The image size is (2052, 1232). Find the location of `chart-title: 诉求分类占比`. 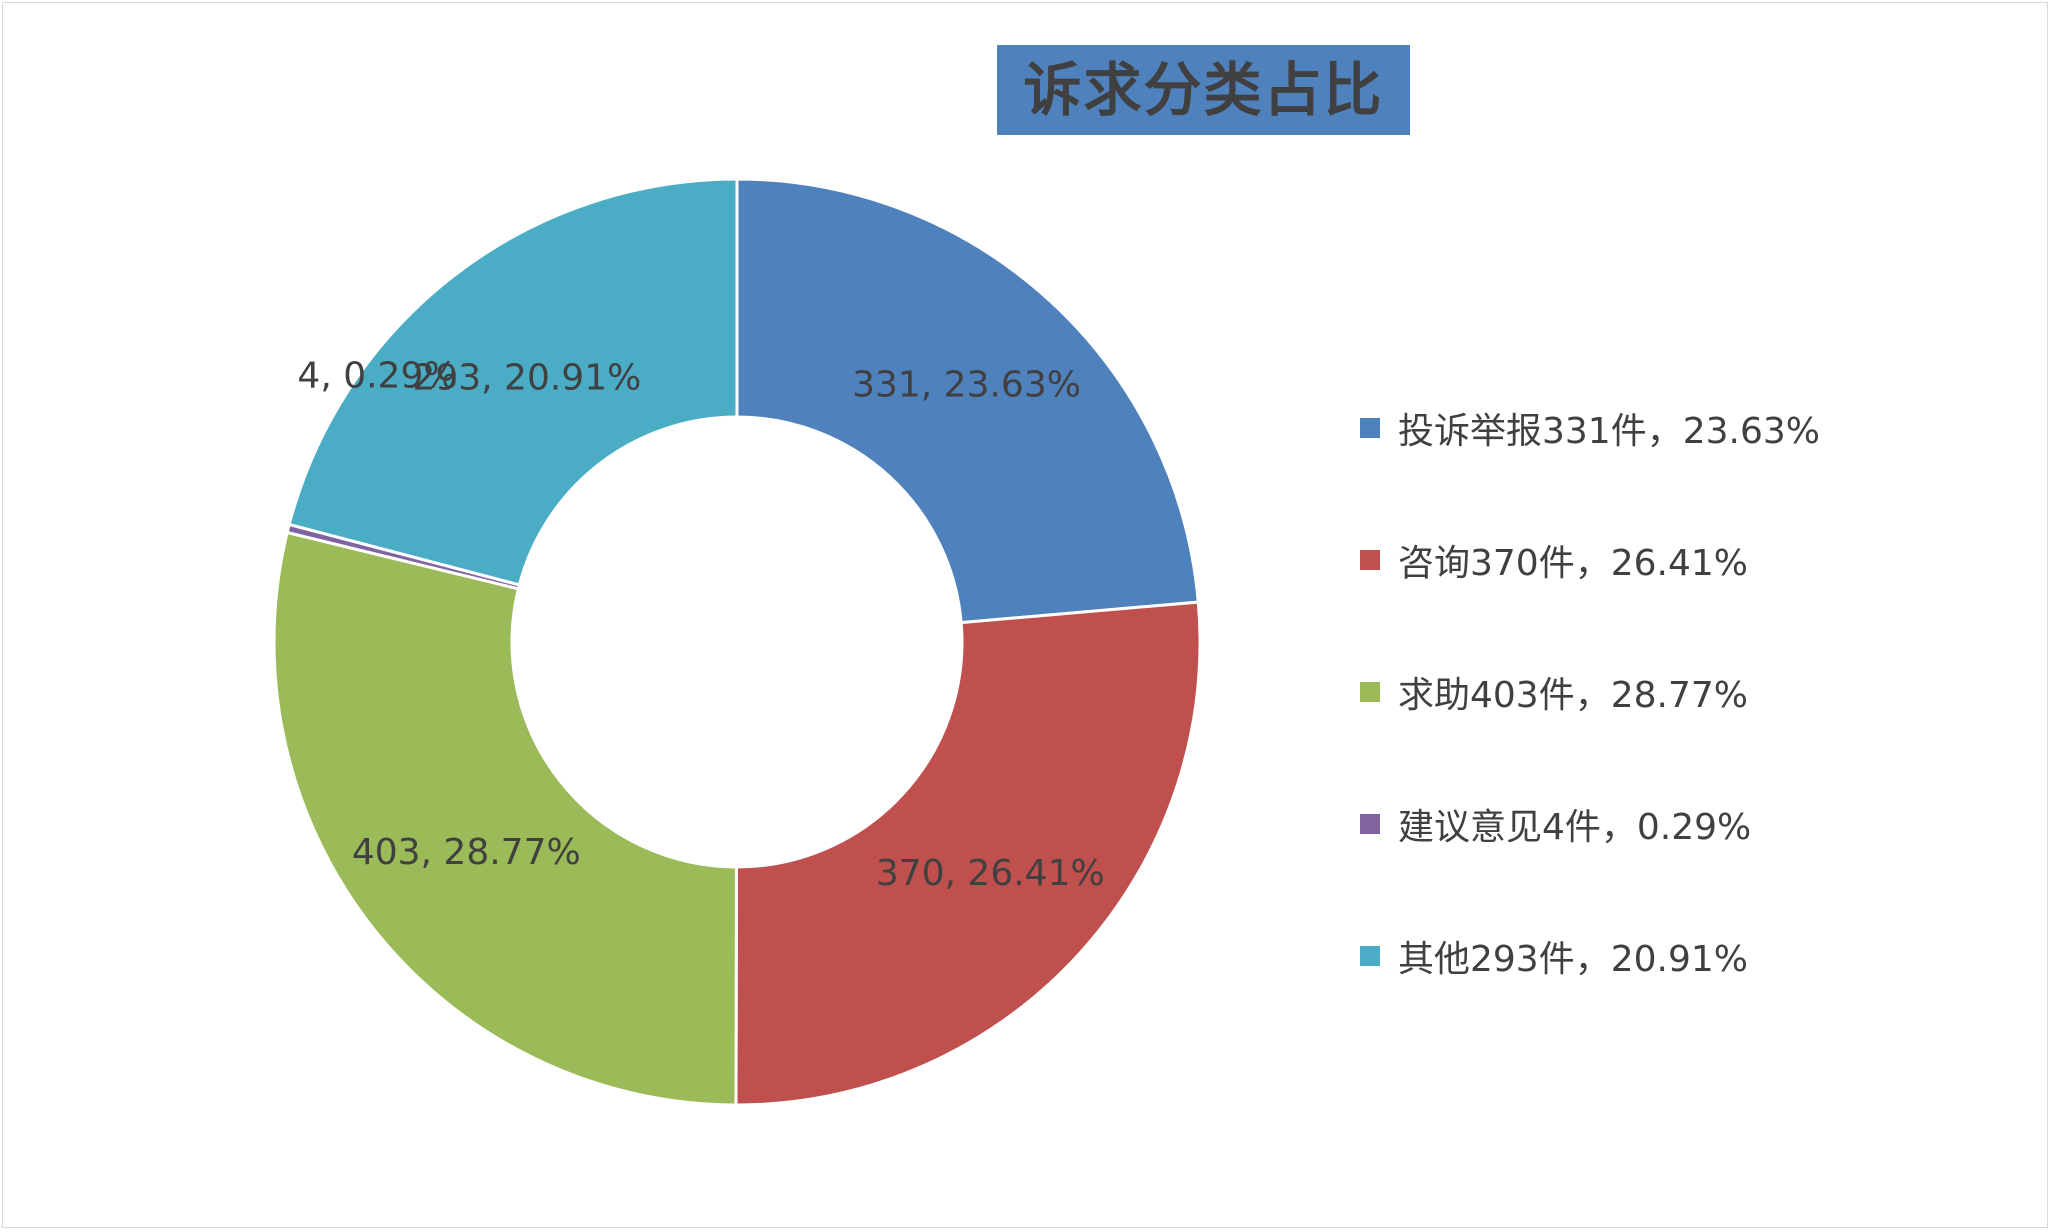

chart-title: 诉求分类占比 is located at coordinates (1203, 90).